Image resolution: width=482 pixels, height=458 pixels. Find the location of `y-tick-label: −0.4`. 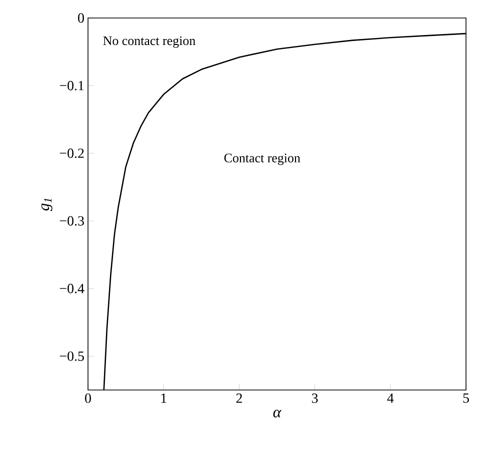

y-tick-label: −0.4 is located at coordinates (72, 289).